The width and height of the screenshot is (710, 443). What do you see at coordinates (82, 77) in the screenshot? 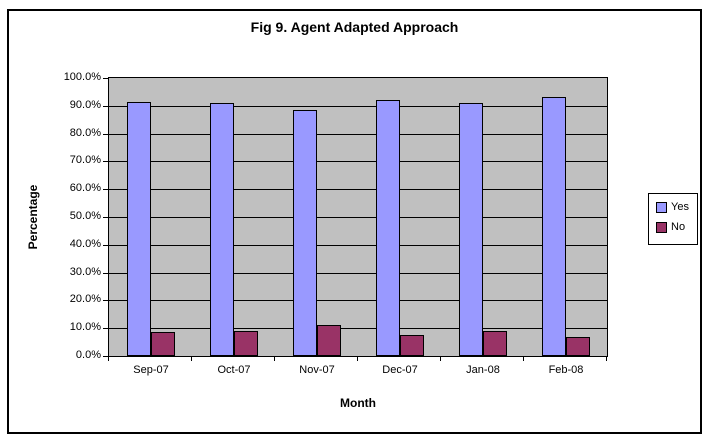
I see `y-axis-tick-label: 100.0%` at bounding box center [82, 77].